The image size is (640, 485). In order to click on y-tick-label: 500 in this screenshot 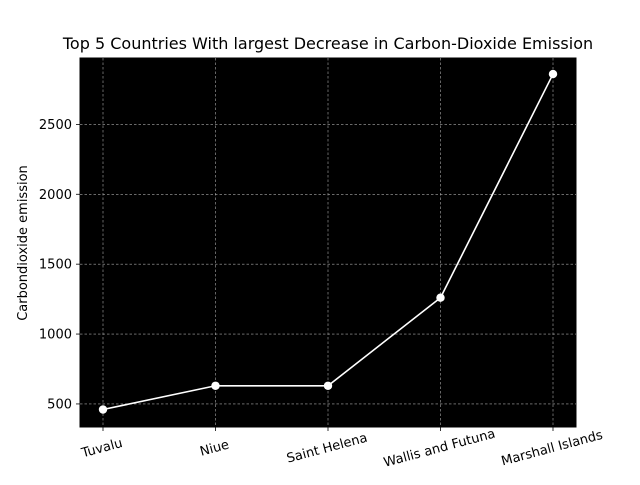, I will do `click(59, 404)`.